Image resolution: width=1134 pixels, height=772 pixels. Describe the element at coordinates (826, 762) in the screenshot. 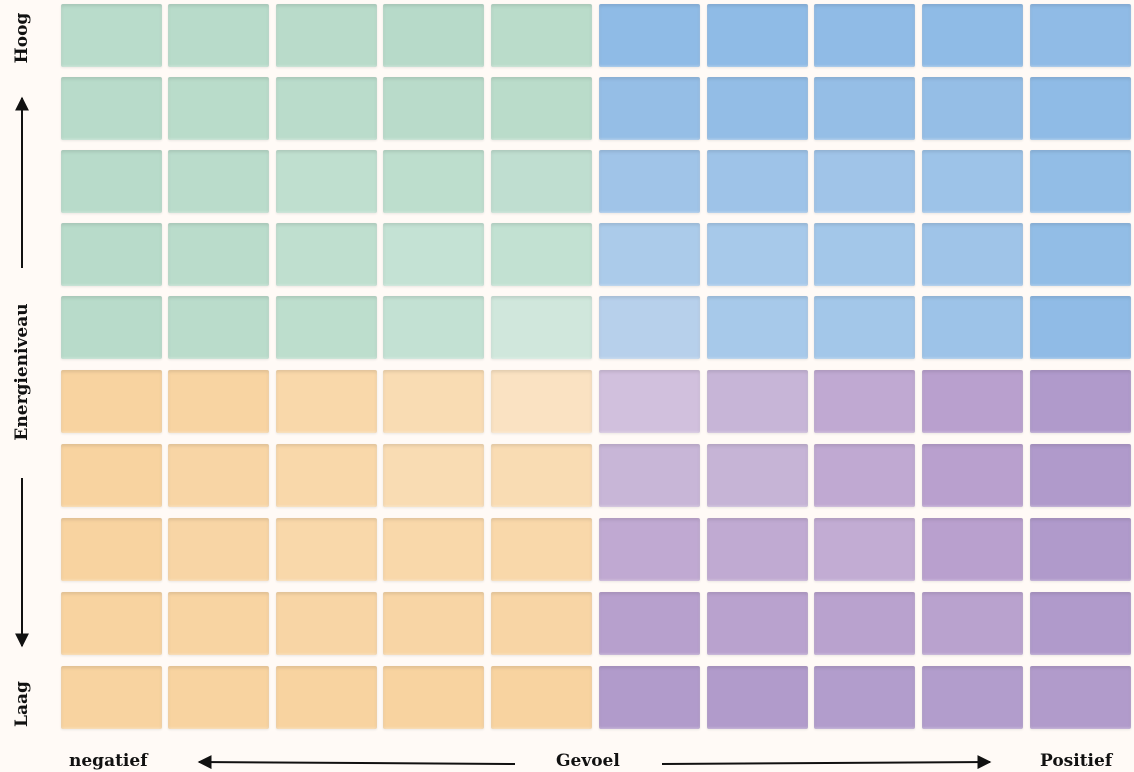

I see `x-arrow-right` at that location.